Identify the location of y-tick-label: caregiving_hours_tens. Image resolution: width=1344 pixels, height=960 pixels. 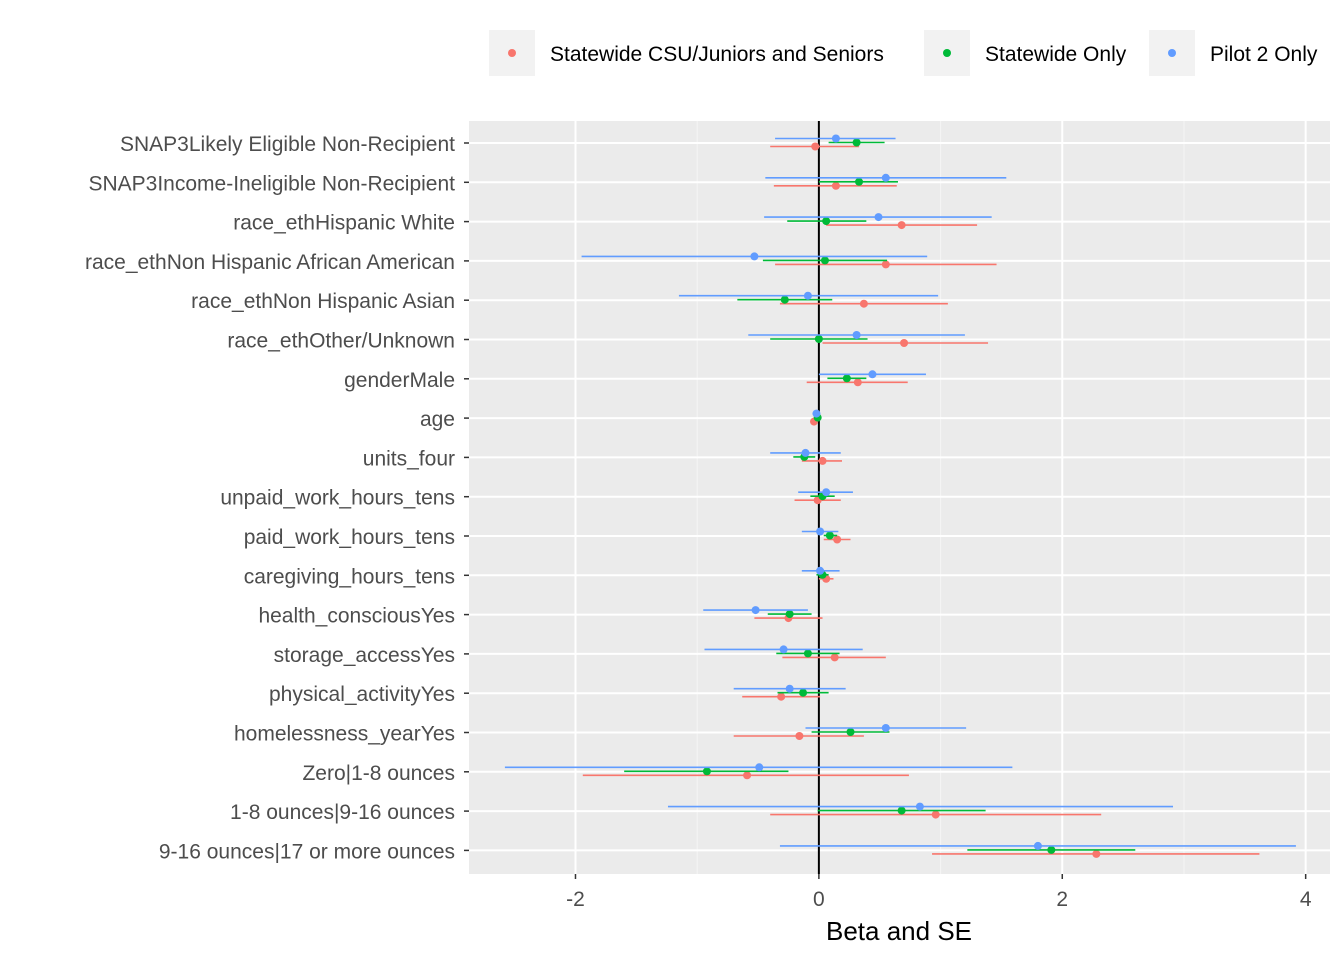
(349, 576).